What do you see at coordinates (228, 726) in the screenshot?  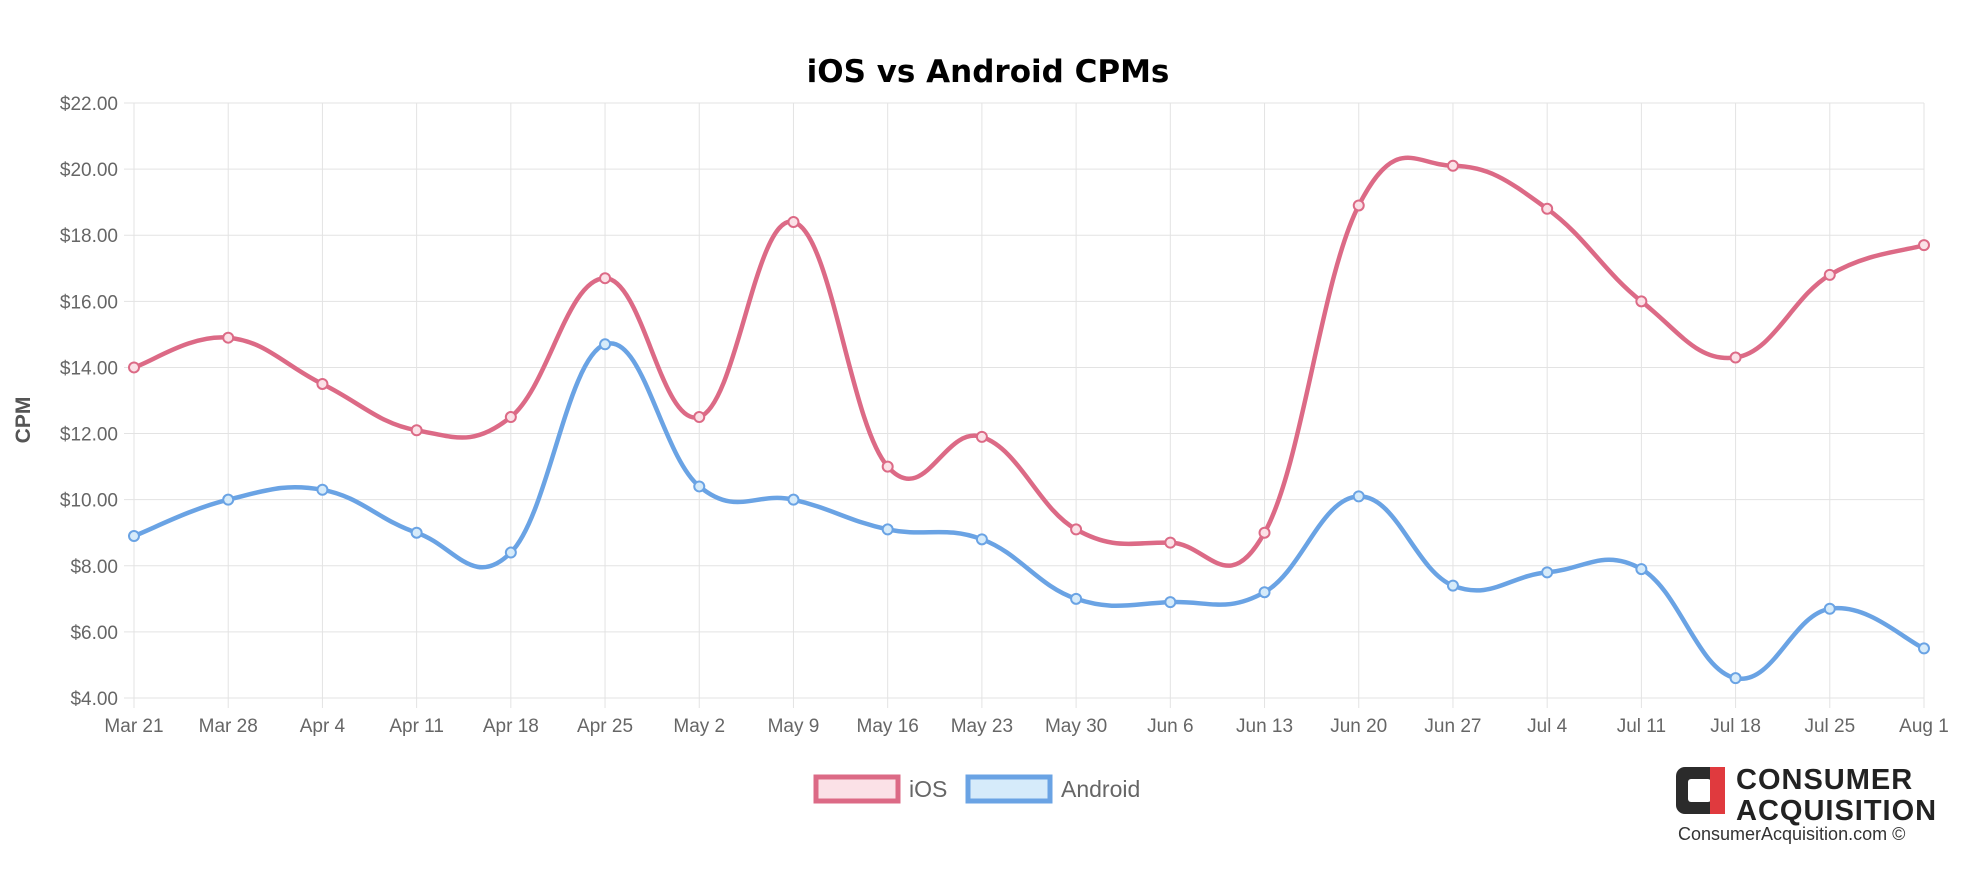 I see `x-tick-label: Mar 28` at bounding box center [228, 726].